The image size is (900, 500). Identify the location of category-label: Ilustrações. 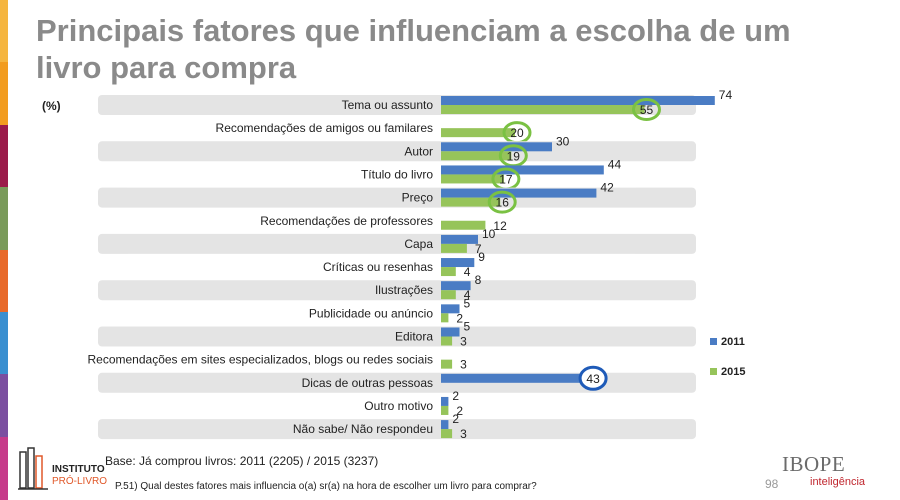
(404, 290).